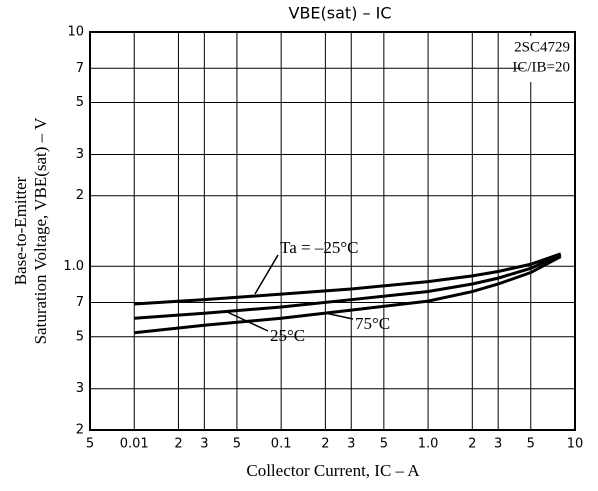 The width and height of the screenshot is (598, 491). What do you see at coordinates (372, 323) in the screenshot?
I see `series-label: 75°C` at bounding box center [372, 323].